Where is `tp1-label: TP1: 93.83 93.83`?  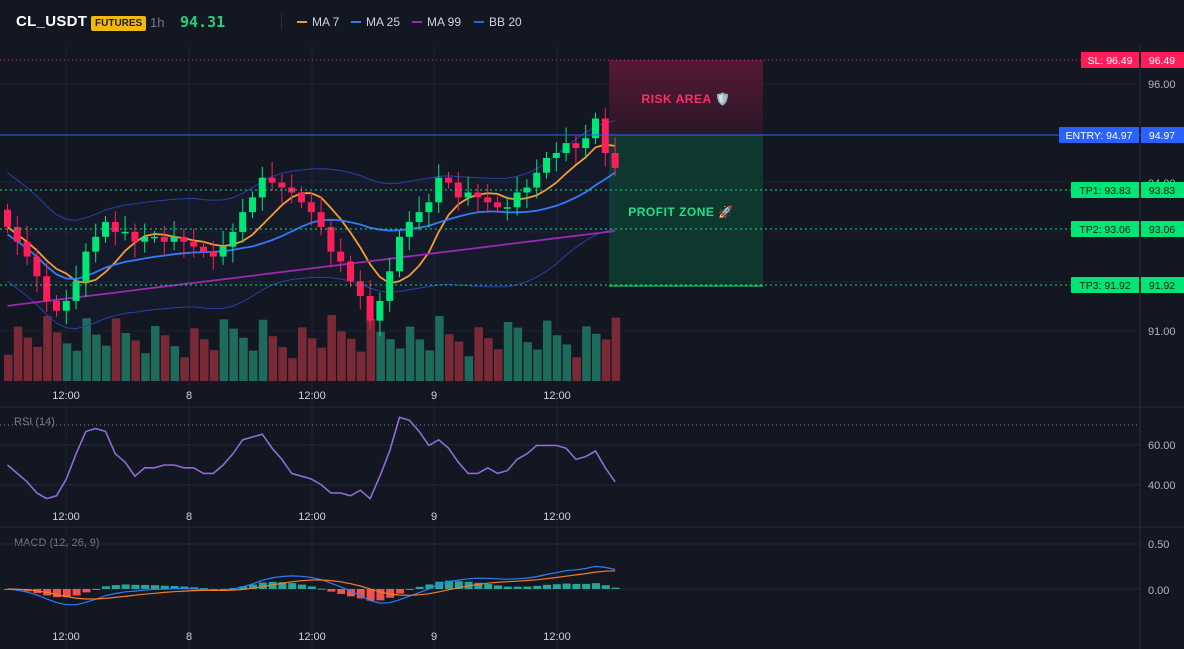 tp1-label: TP1: 93.83 93.83 is located at coordinates (1127, 190).